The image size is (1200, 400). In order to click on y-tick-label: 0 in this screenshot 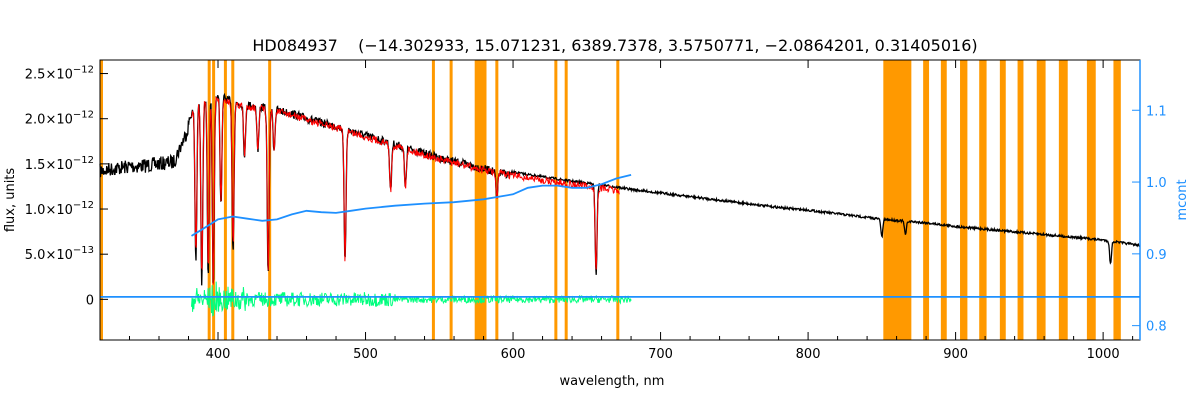, I will do `click(90, 300)`.